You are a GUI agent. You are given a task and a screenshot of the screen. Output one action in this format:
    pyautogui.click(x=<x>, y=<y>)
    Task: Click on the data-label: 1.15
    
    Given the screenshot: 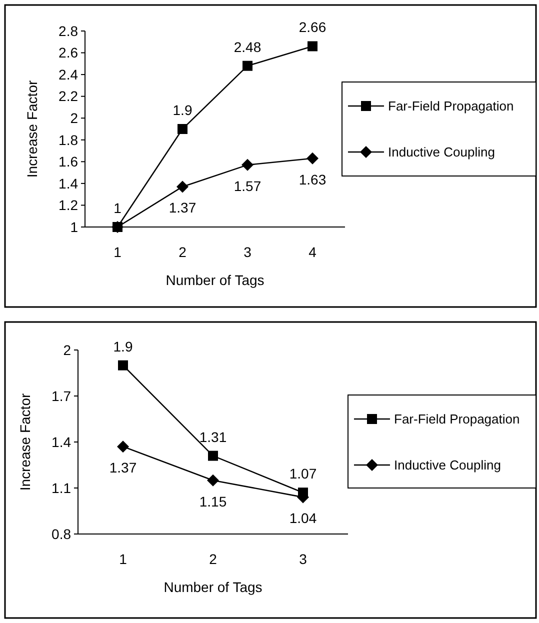 What is the action you would take?
    pyautogui.click(x=213, y=501)
    